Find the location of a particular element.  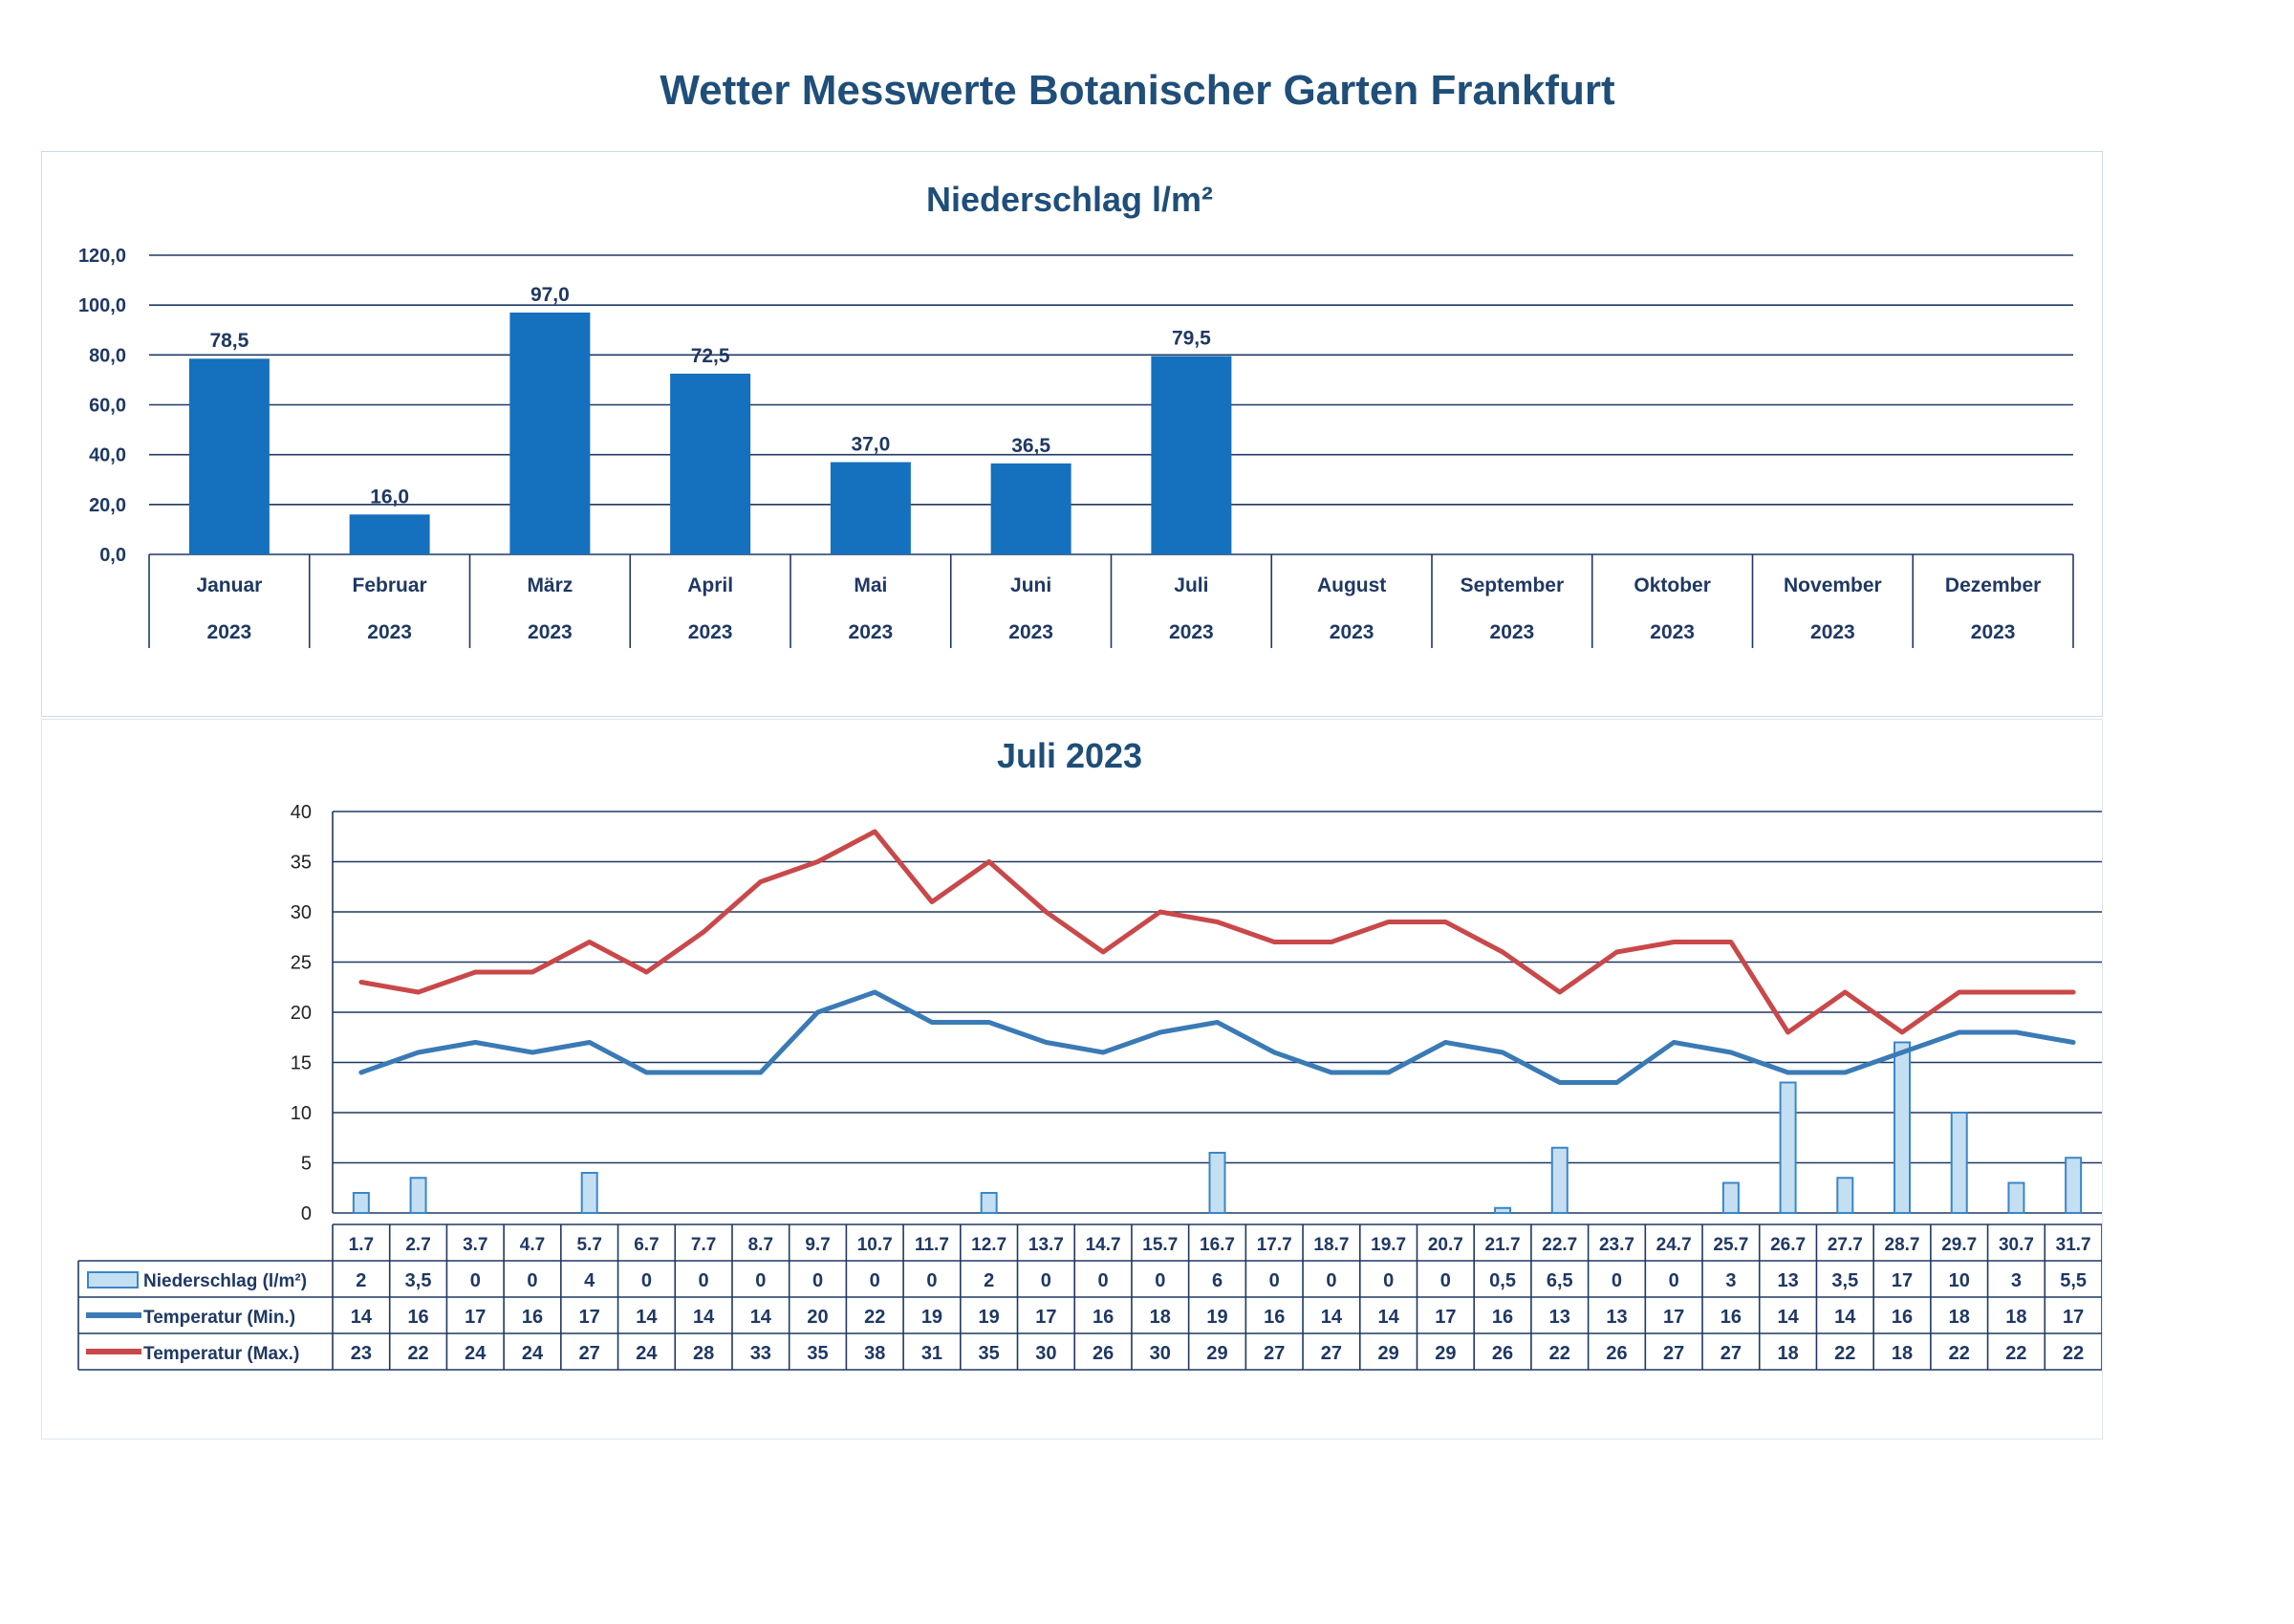

x-tick-label: 24.7 is located at coordinates (1674, 1245).